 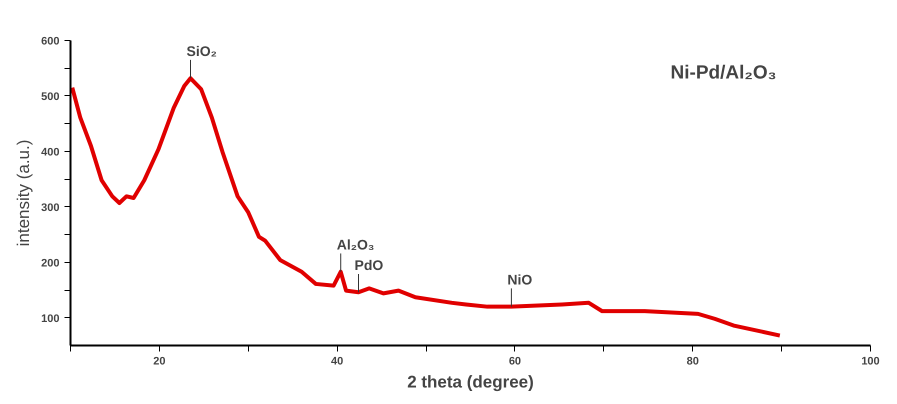 I want to click on annotation: SiO₂, so click(x=201, y=50).